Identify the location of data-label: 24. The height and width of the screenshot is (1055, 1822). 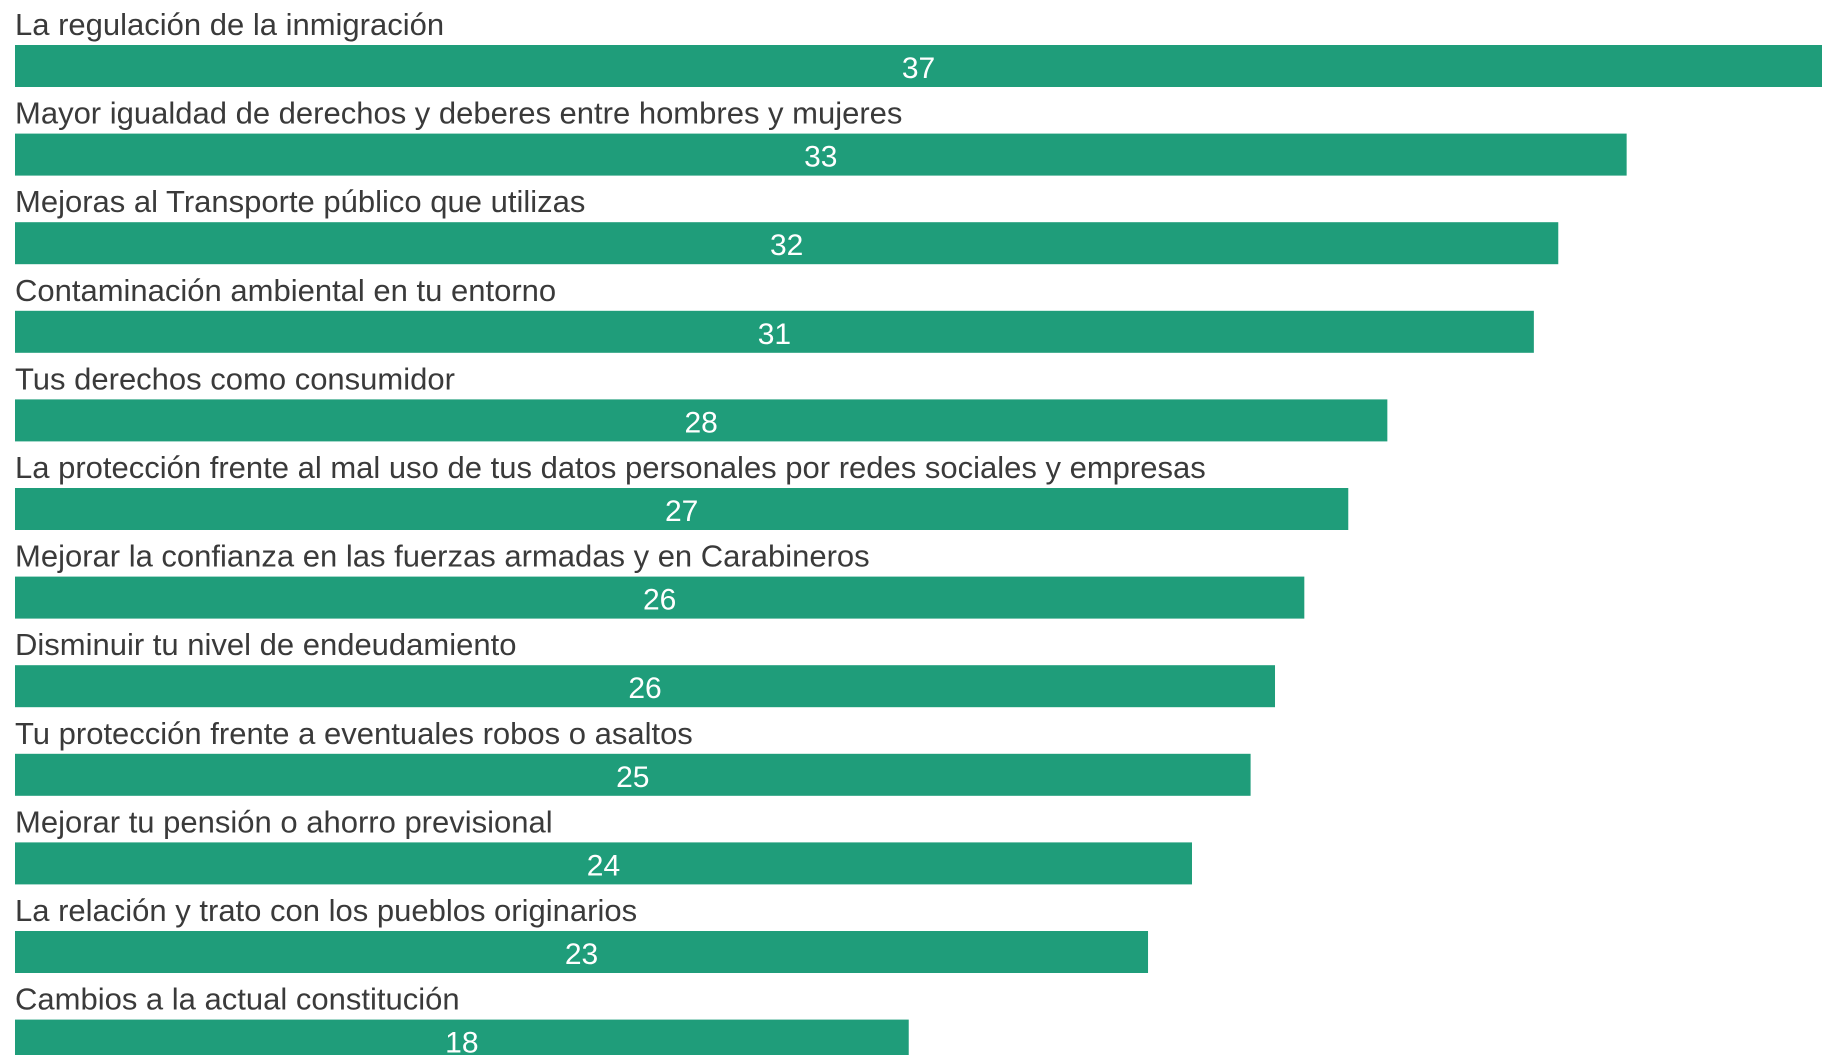
(603, 865).